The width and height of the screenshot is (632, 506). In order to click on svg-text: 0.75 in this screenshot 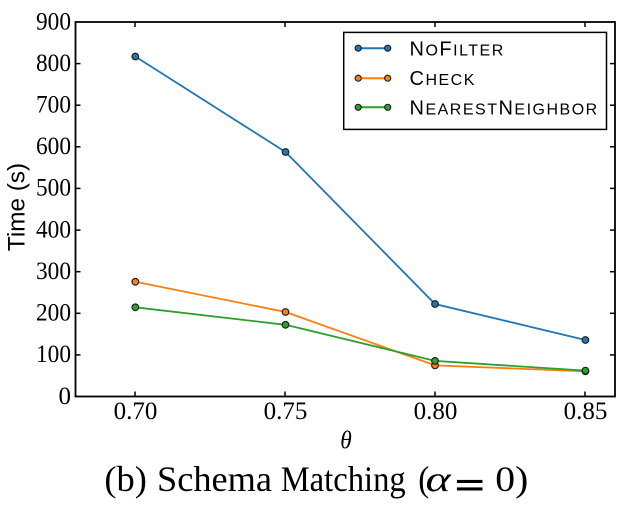, I will do `click(286, 411)`.